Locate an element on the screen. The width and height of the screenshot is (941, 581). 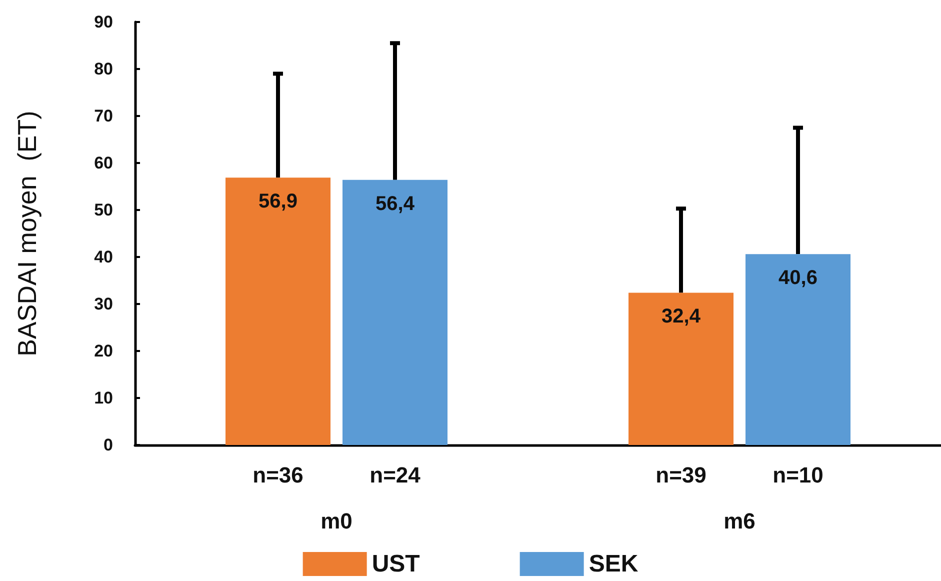
text: n=24 is located at coordinates (396, 475).